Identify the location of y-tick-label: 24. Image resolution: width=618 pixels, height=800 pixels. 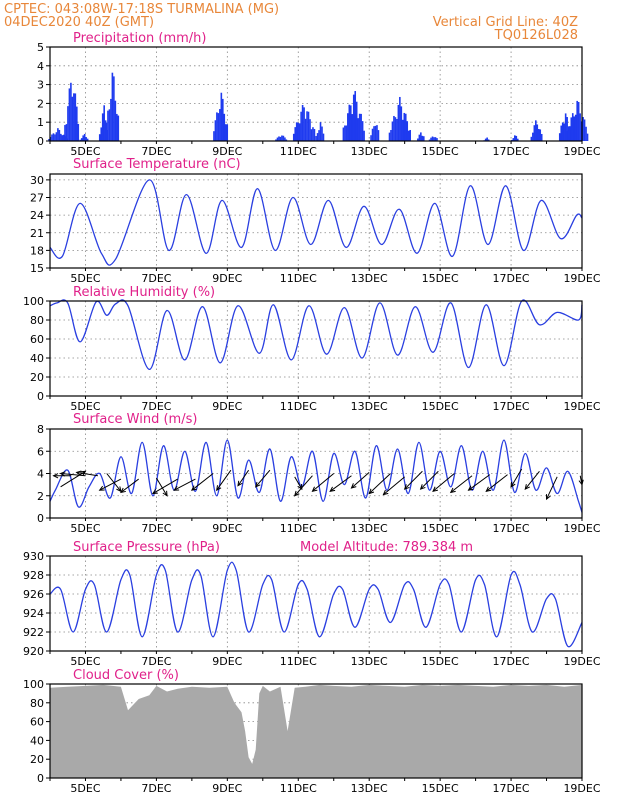
(37, 215).